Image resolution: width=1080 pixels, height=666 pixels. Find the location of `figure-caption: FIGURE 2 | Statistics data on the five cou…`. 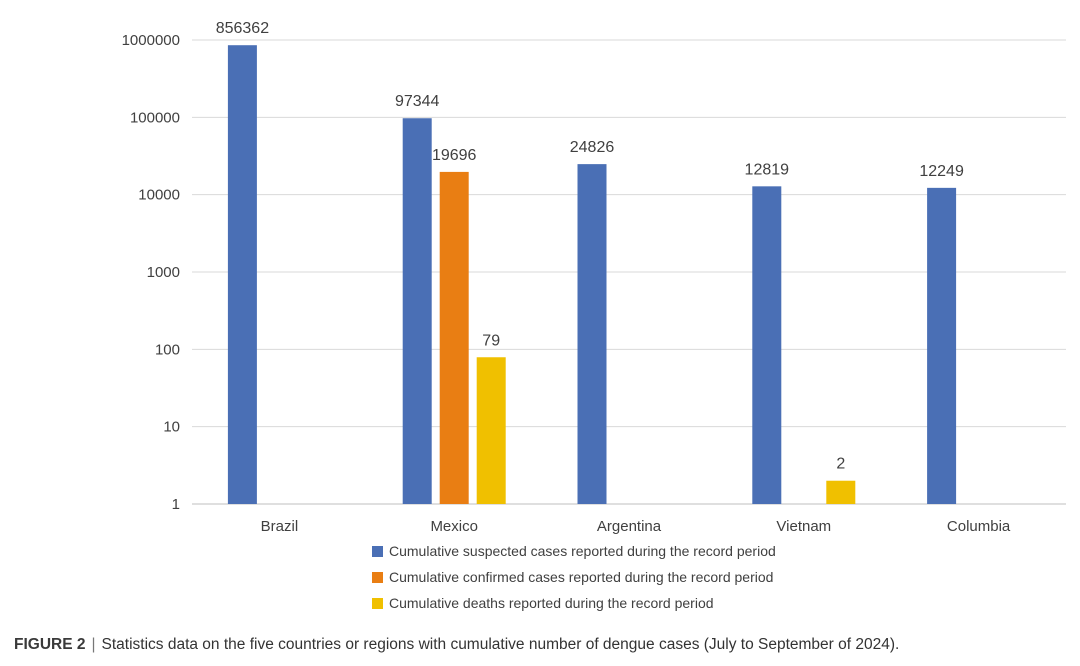

figure-caption: FIGURE 2 | Statistics data on the five cou… is located at coordinates (544, 645).